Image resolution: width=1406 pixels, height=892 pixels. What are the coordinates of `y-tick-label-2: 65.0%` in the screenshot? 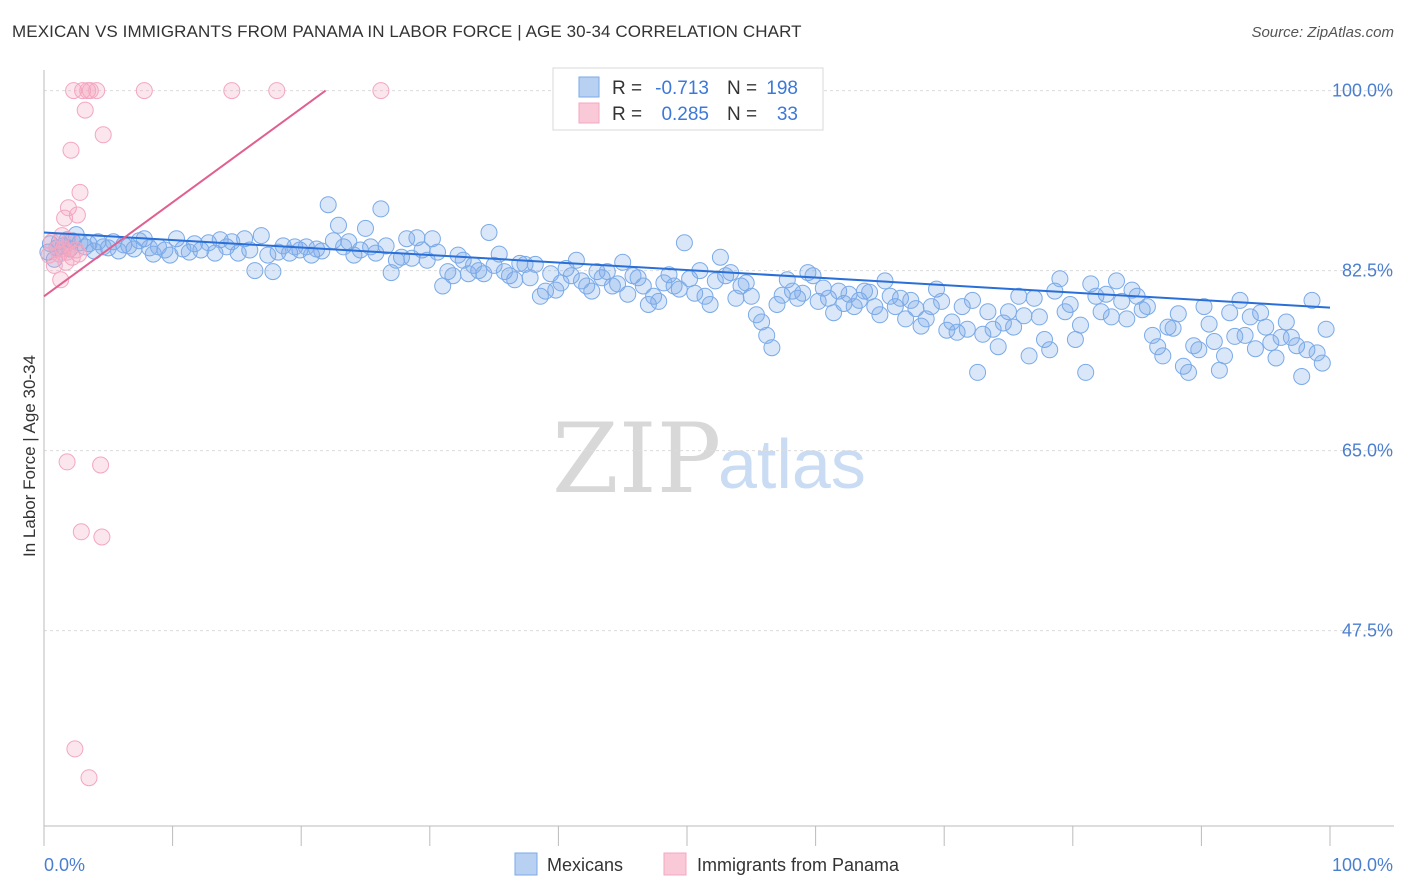 It's located at (1367, 451).